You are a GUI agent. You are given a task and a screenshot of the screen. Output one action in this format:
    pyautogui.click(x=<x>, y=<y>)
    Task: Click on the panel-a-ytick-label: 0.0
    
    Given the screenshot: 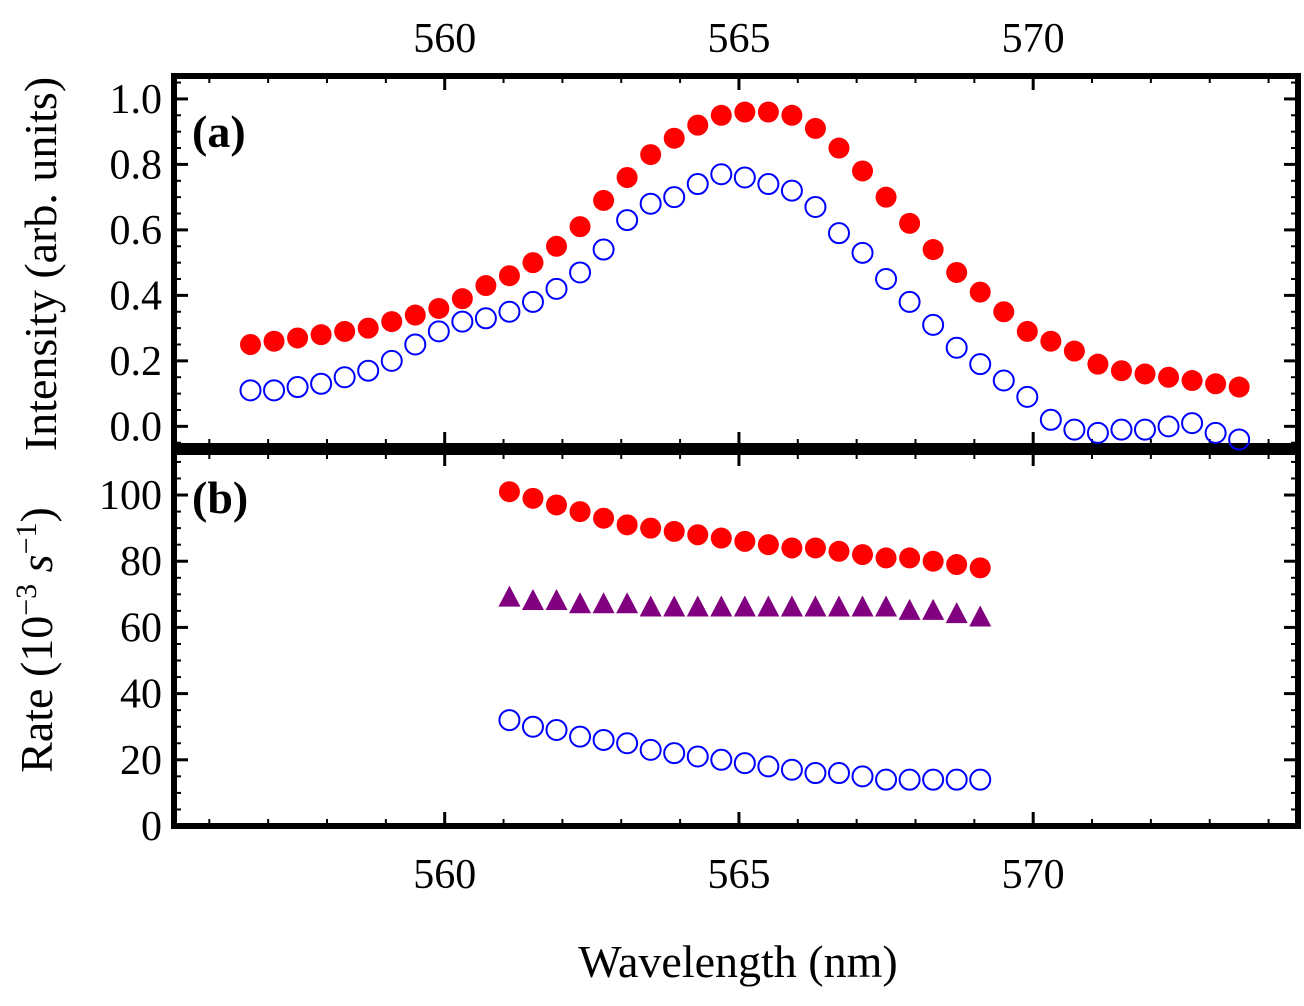 What is the action you would take?
    pyautogui.click(x=136, y=427)
    